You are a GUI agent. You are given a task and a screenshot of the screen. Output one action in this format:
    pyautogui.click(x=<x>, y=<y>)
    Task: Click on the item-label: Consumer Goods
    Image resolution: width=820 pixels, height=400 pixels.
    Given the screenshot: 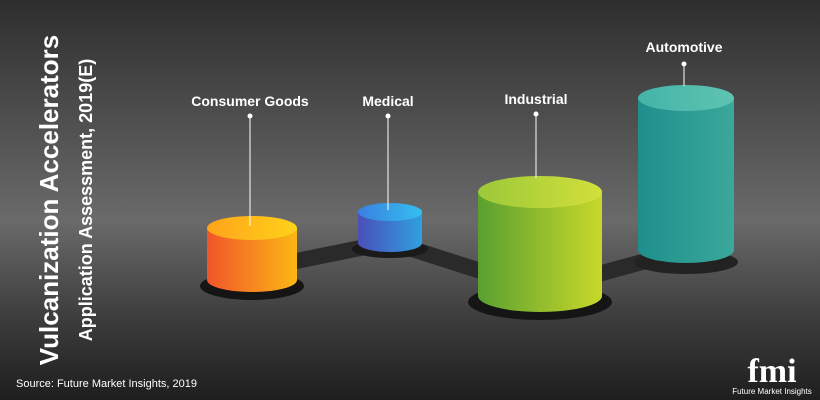 What is the action you would take?
    pyautogui.click(x=250, y=101)
    